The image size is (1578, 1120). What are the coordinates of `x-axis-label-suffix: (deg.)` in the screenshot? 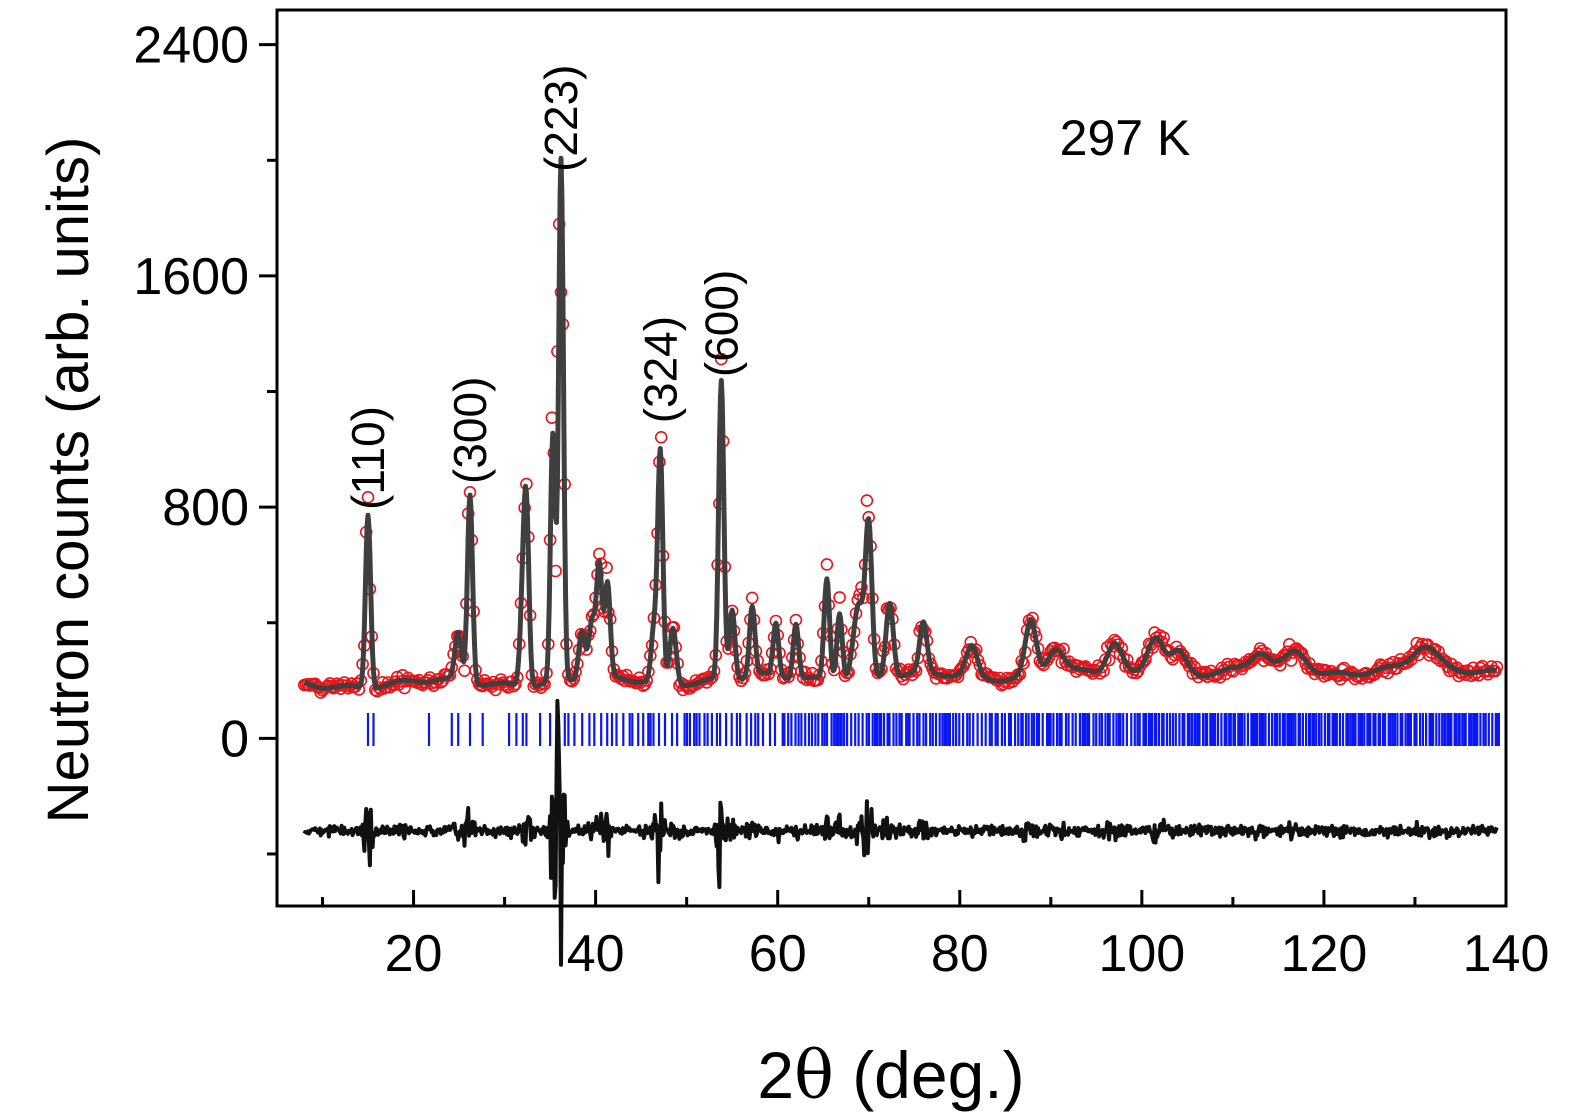 It's located at (929, 1075).